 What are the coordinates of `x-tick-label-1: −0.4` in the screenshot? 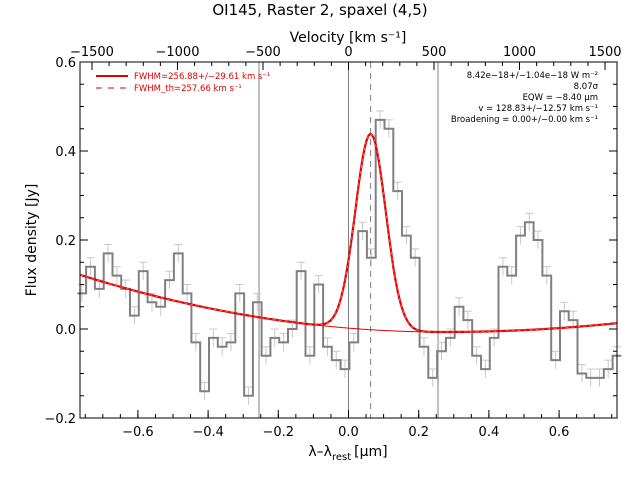 It's located at (208, 432).